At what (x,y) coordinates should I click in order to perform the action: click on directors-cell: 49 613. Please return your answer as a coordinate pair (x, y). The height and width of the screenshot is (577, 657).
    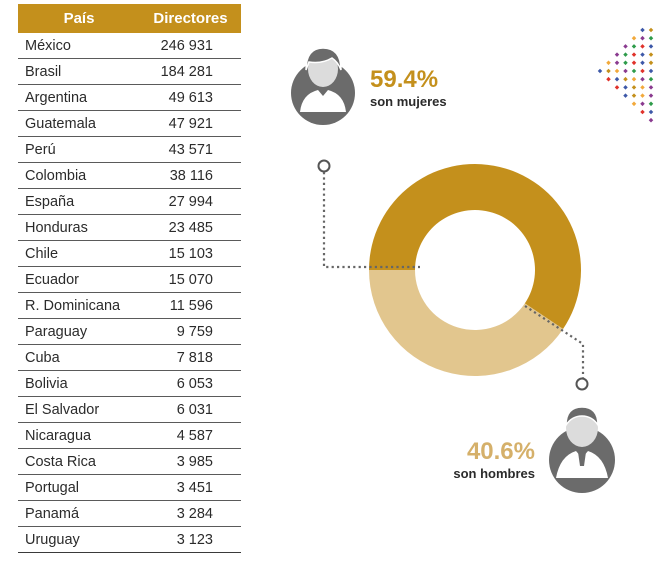
    Looking at the image, I should click on (190, 97).